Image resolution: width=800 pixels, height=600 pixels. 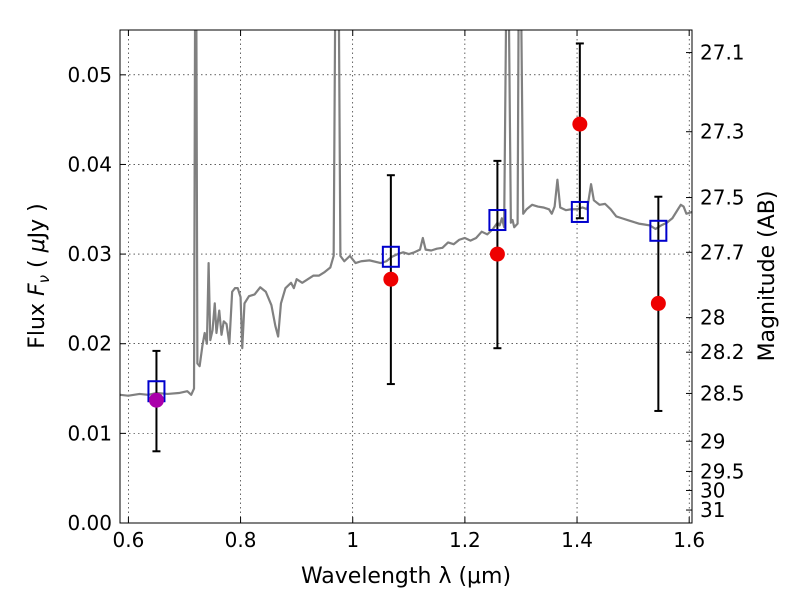 I want to click on y-tick-label: 0.03, so click(x=89, y=254).